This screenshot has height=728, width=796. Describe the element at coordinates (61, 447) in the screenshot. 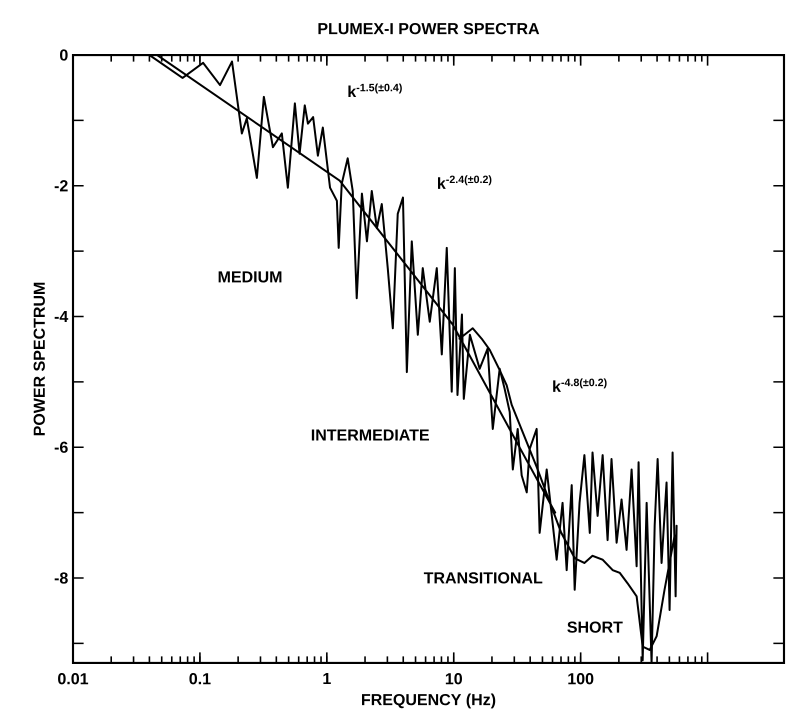

I see `y-tick-label: -6` at that location.